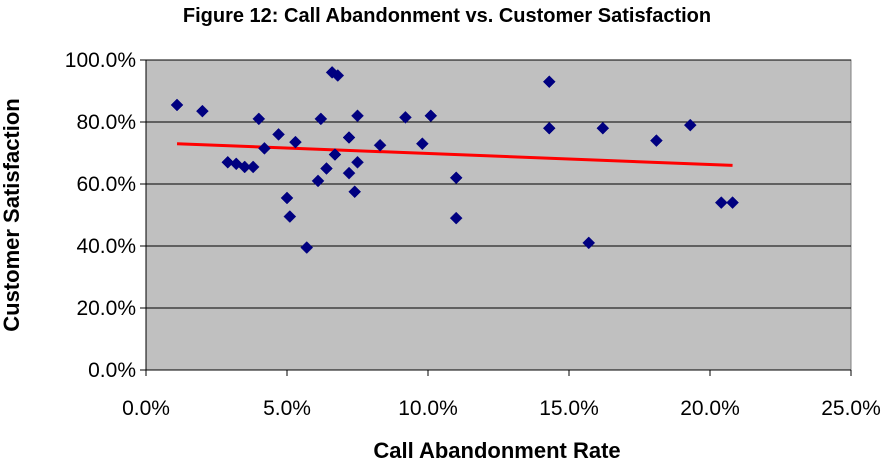  I want to click on y-tick-label: 60.0%, so click(106, 184).